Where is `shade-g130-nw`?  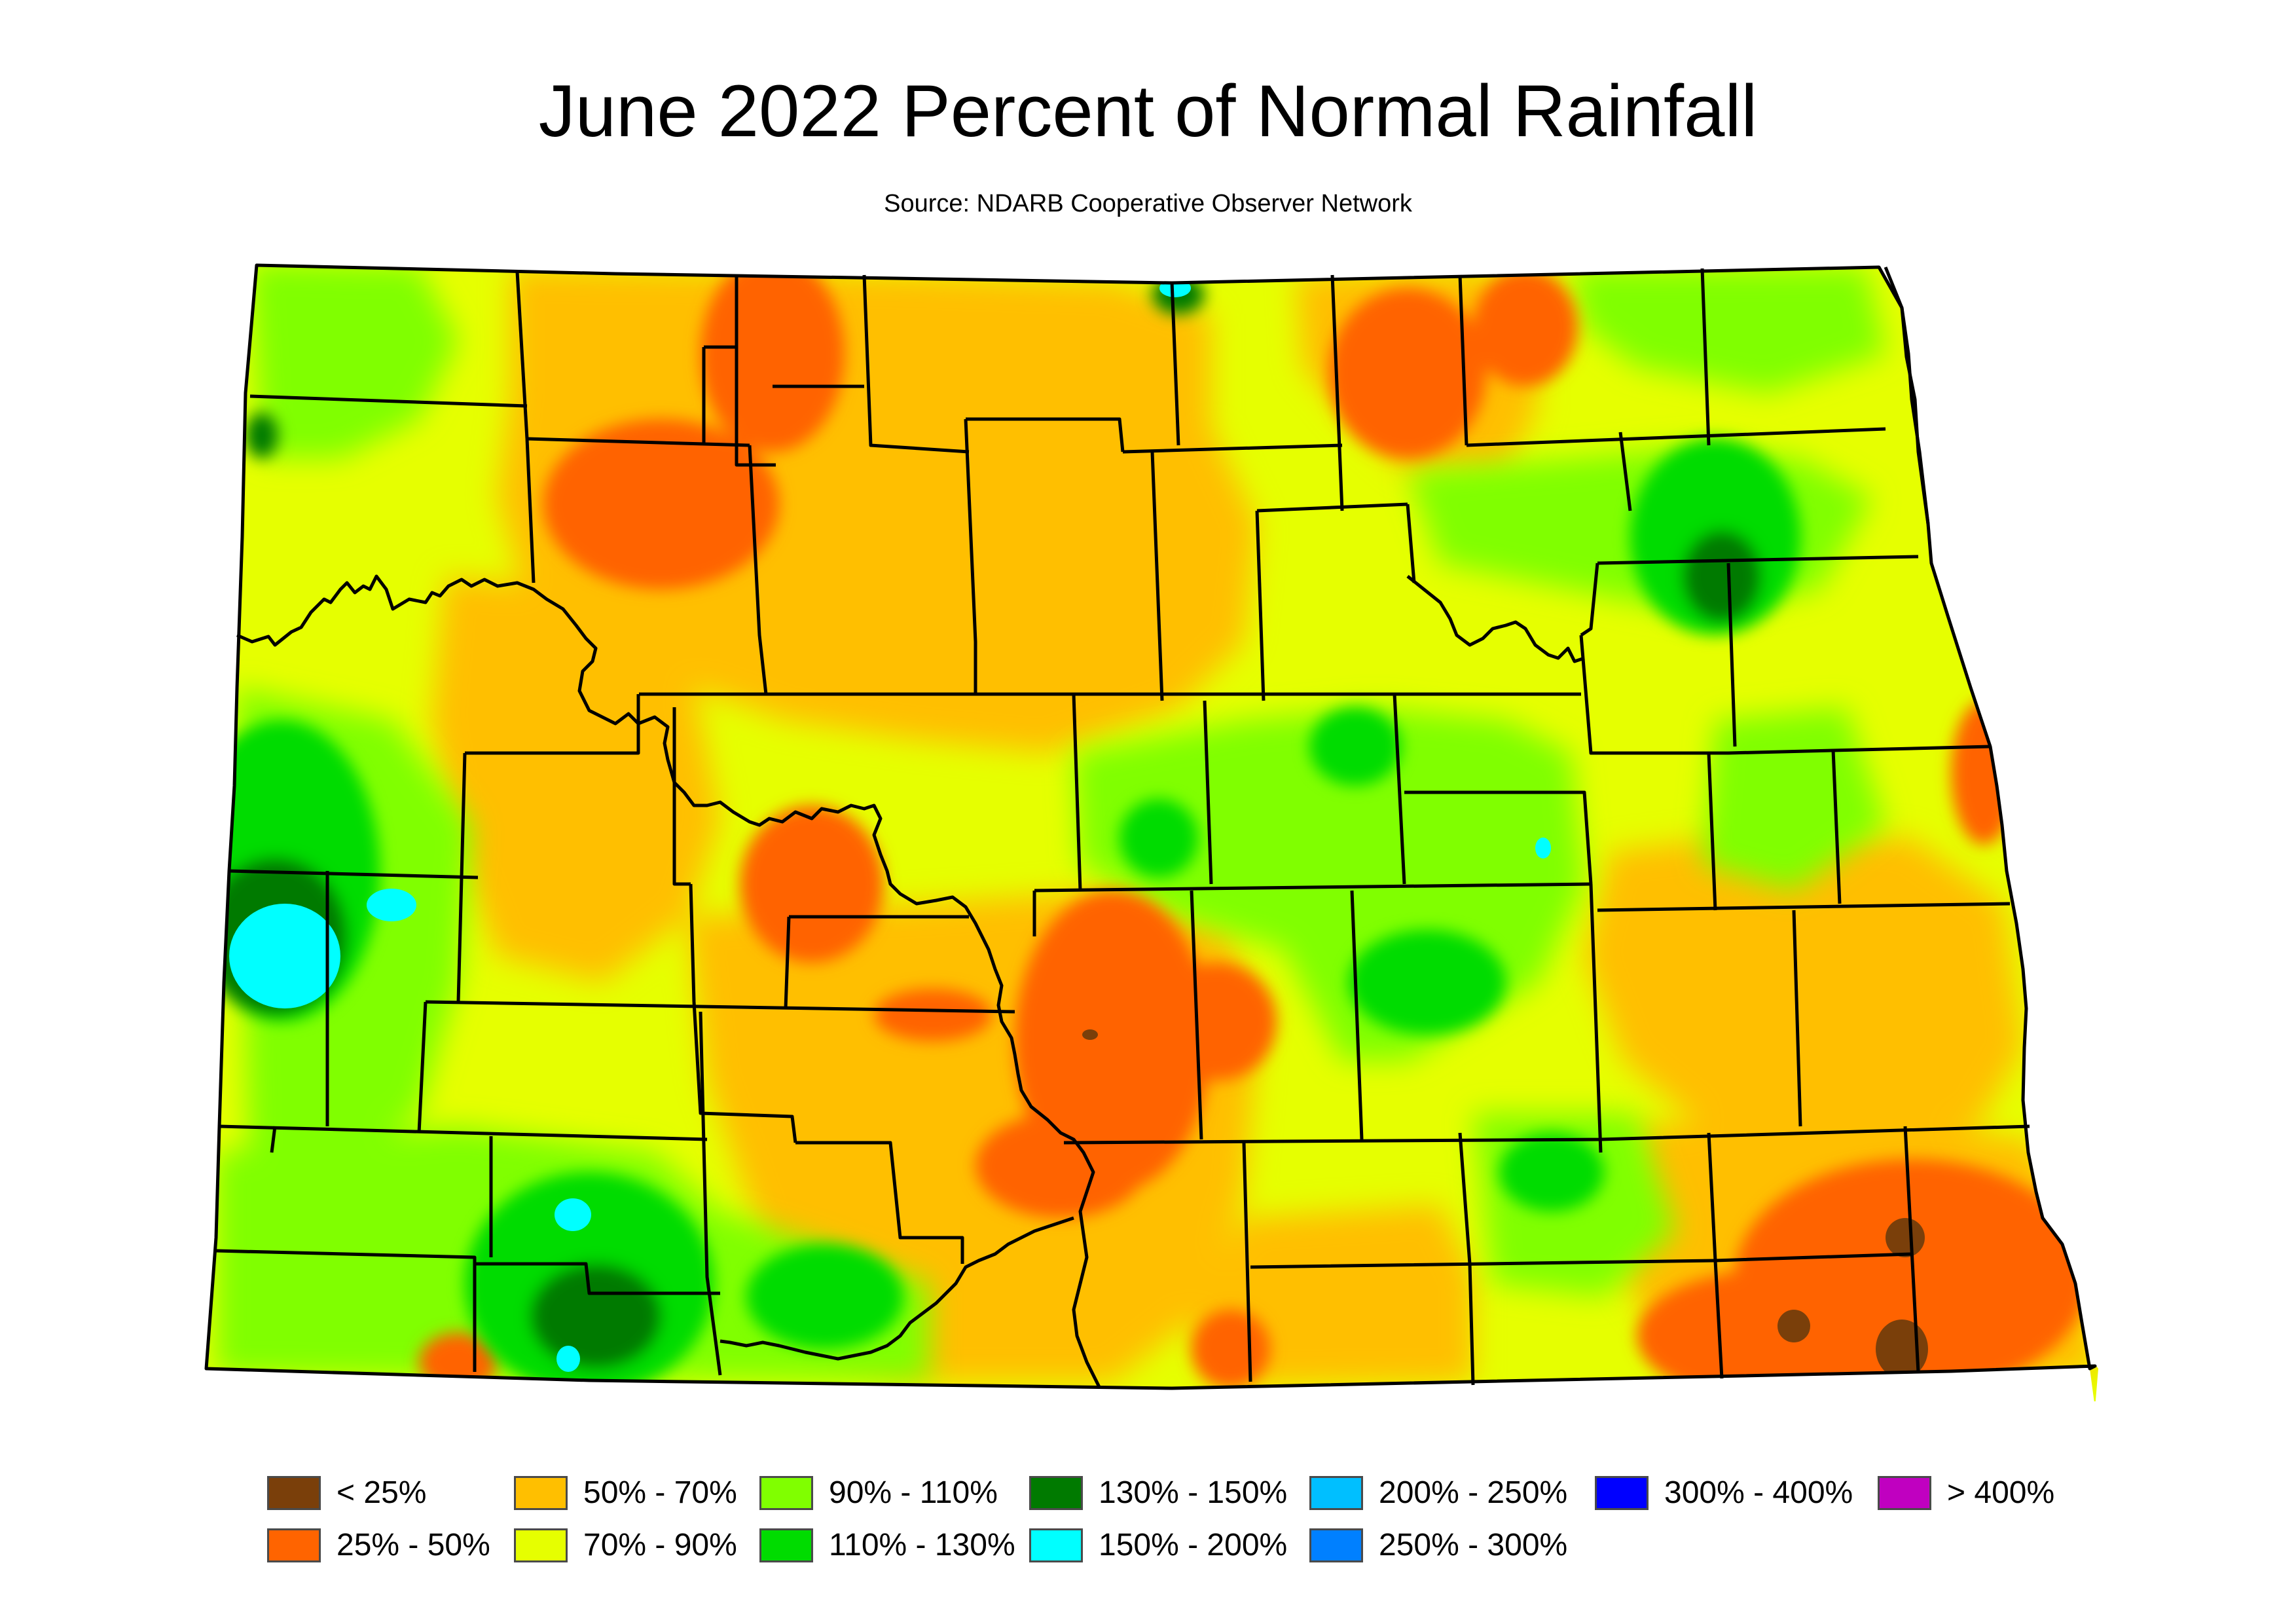 shade-g130-nw is located at coordinates (262, 435).